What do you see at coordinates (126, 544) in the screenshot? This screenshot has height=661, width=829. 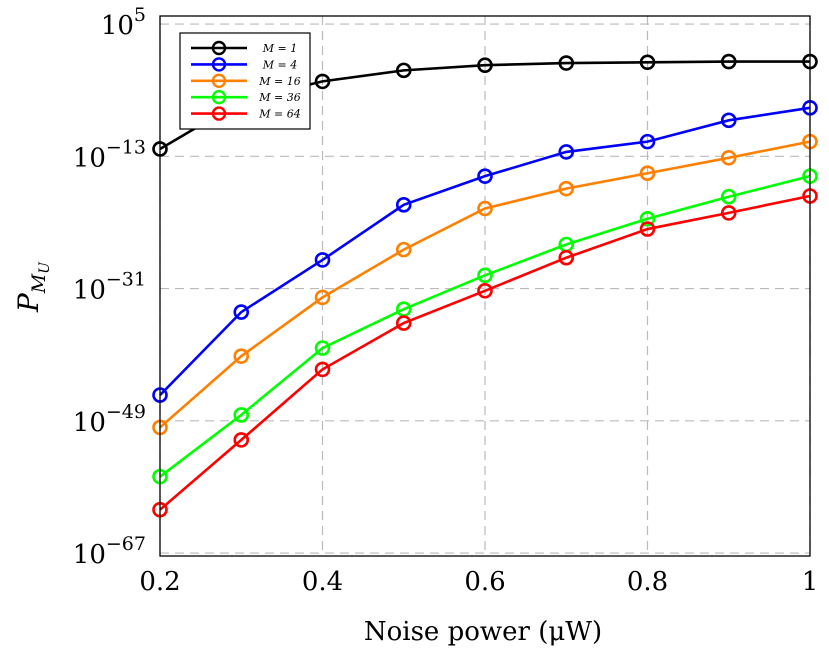 I see `y-tick-exponent: −67` at bounding box center [126, 544].